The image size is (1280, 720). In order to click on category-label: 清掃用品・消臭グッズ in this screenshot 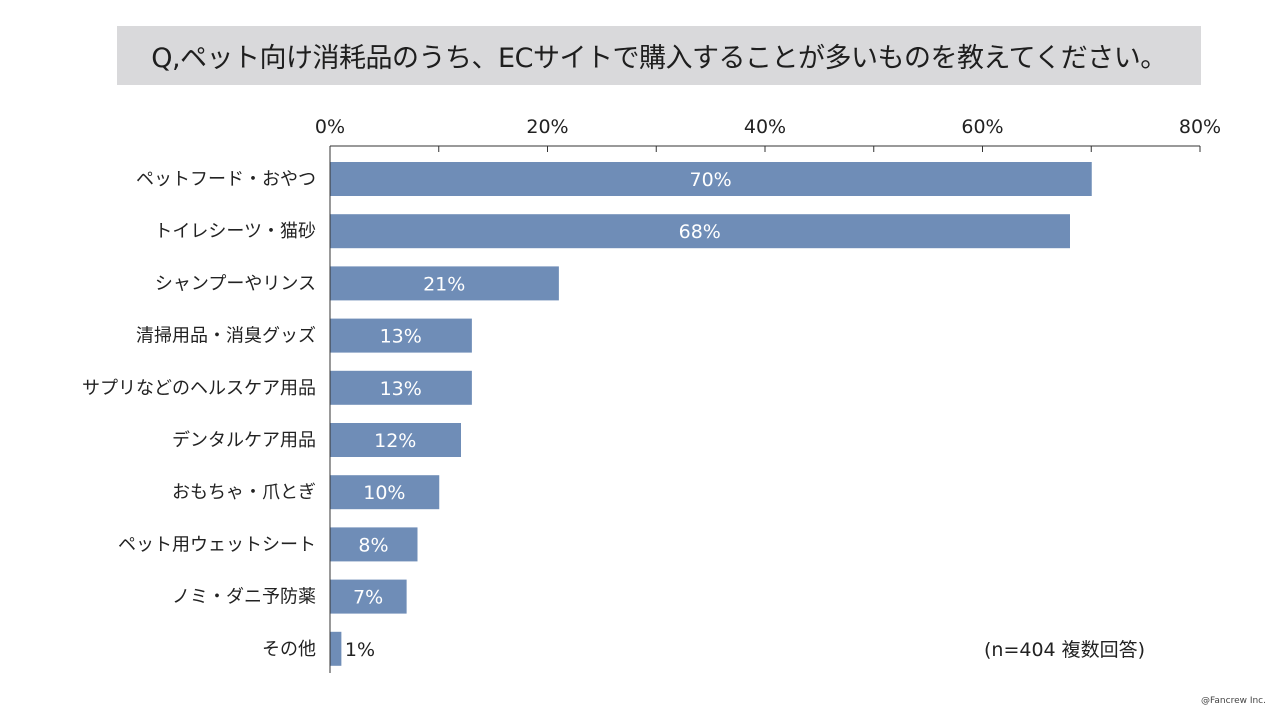, I will do `click(226, 336)`.